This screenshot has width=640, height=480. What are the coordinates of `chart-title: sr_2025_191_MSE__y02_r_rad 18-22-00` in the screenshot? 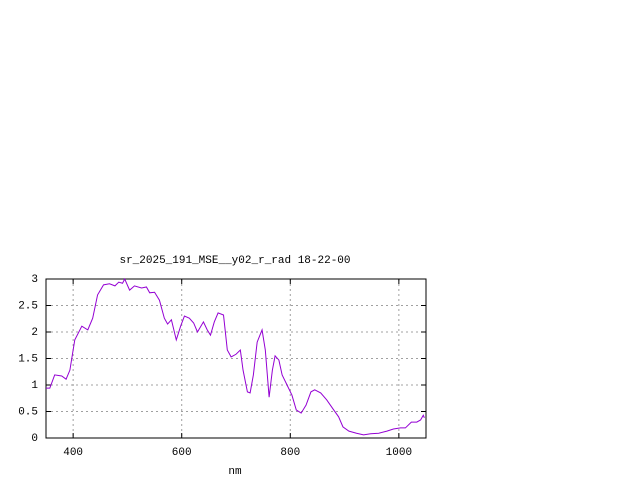 It's located at (234, 261).